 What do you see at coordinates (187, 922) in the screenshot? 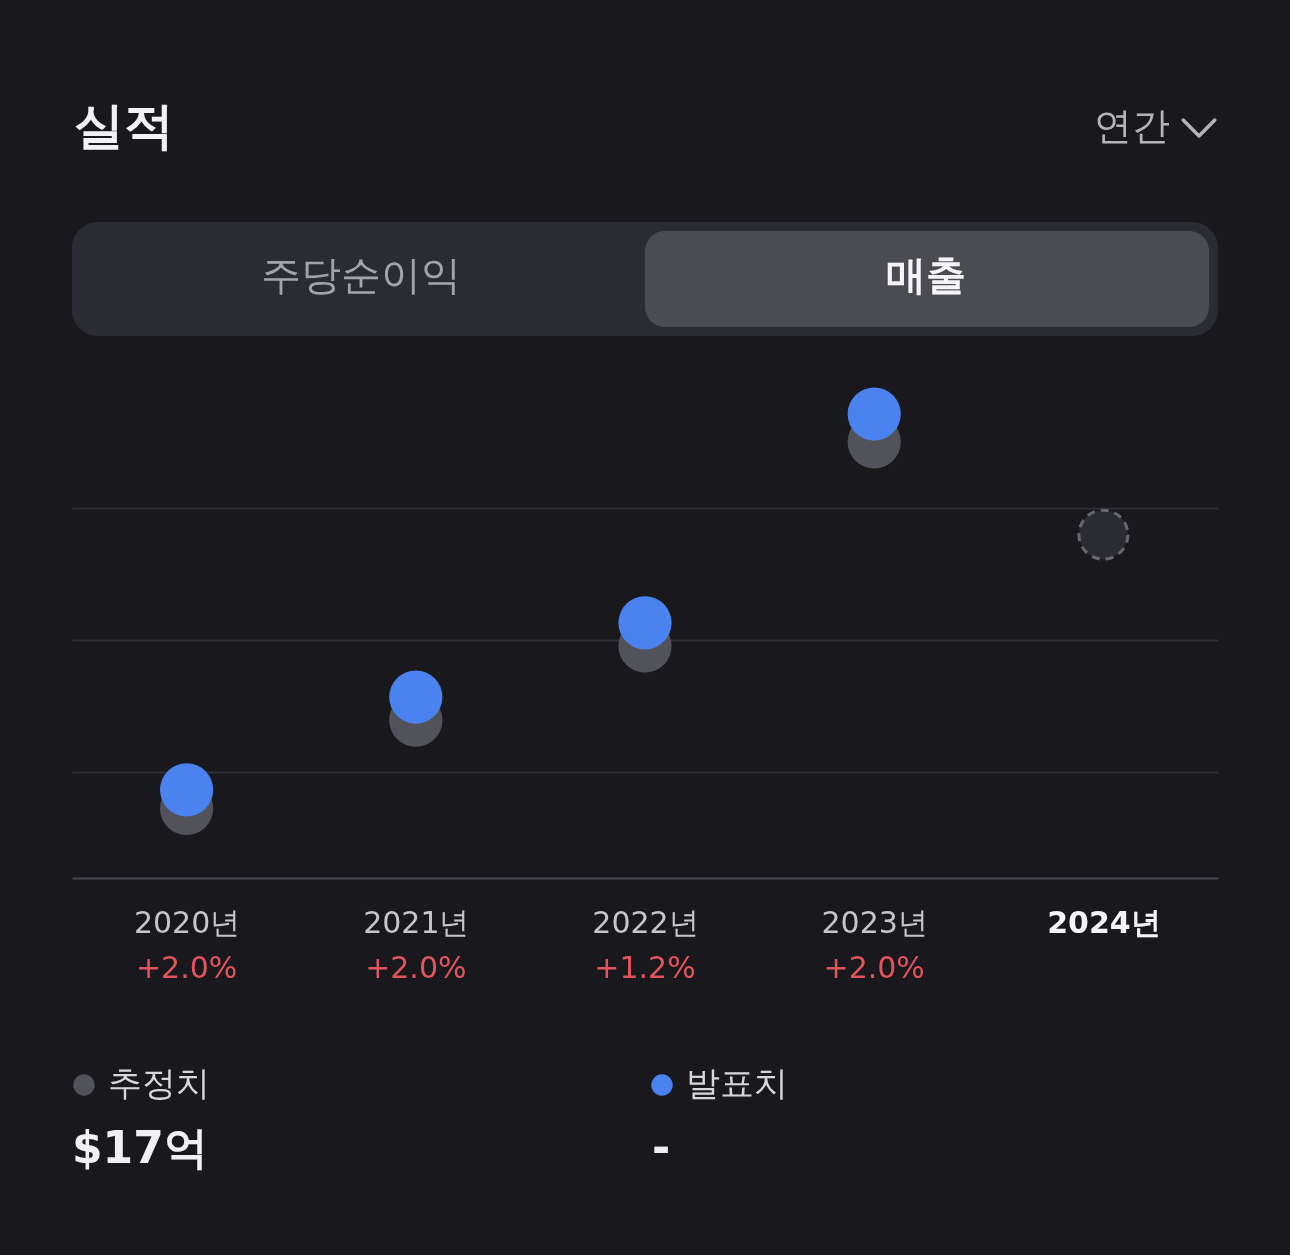
I see `x-tick-label: 2020년` at bounding box center [187, 922].